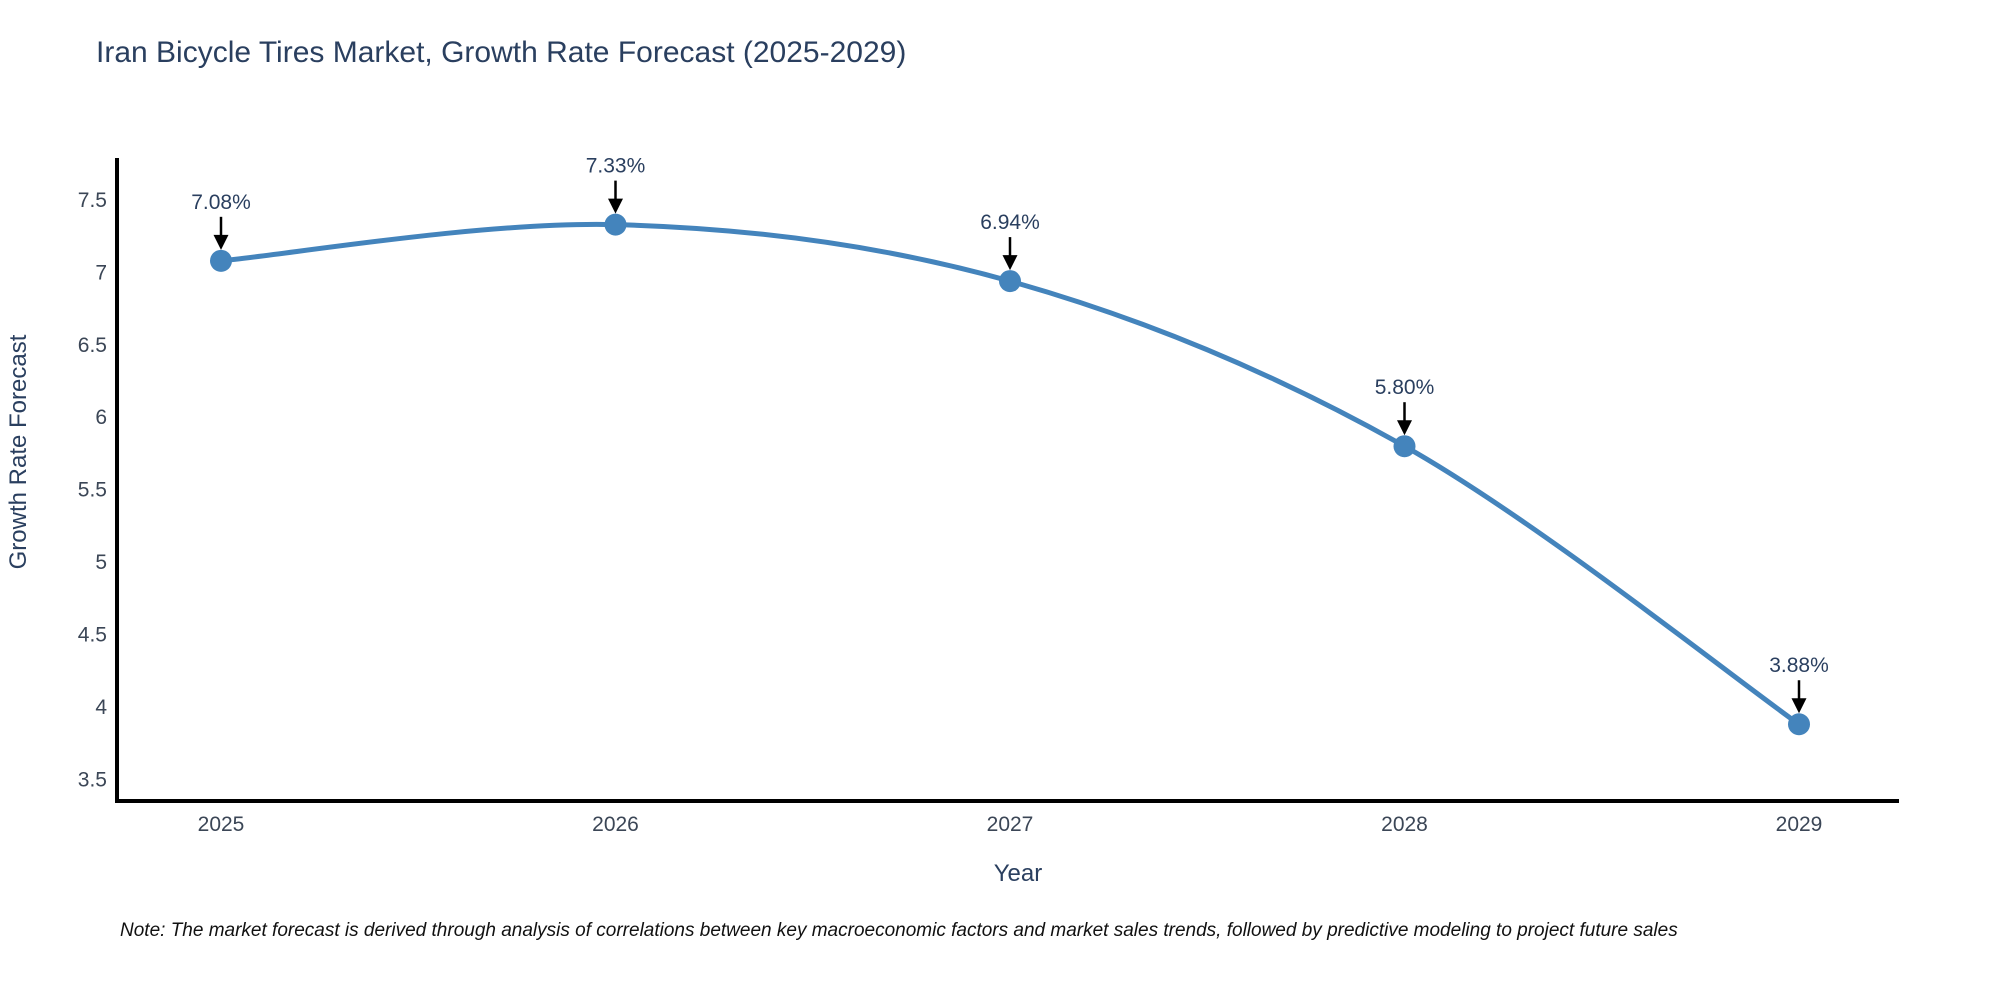 This screenshot has height=1000, width=2000. What do you see at coordinates (92, 345) in the screenshot?
I see `y-tick-label: 6.5` at bounding box center [92, 345].